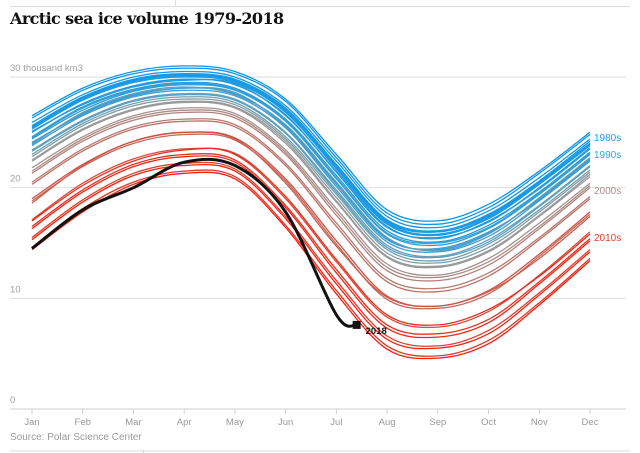 The width and height of the screenshot is (640, 453). I want to click on y-tick-label: 30 thousand km3, so click(46, 68).